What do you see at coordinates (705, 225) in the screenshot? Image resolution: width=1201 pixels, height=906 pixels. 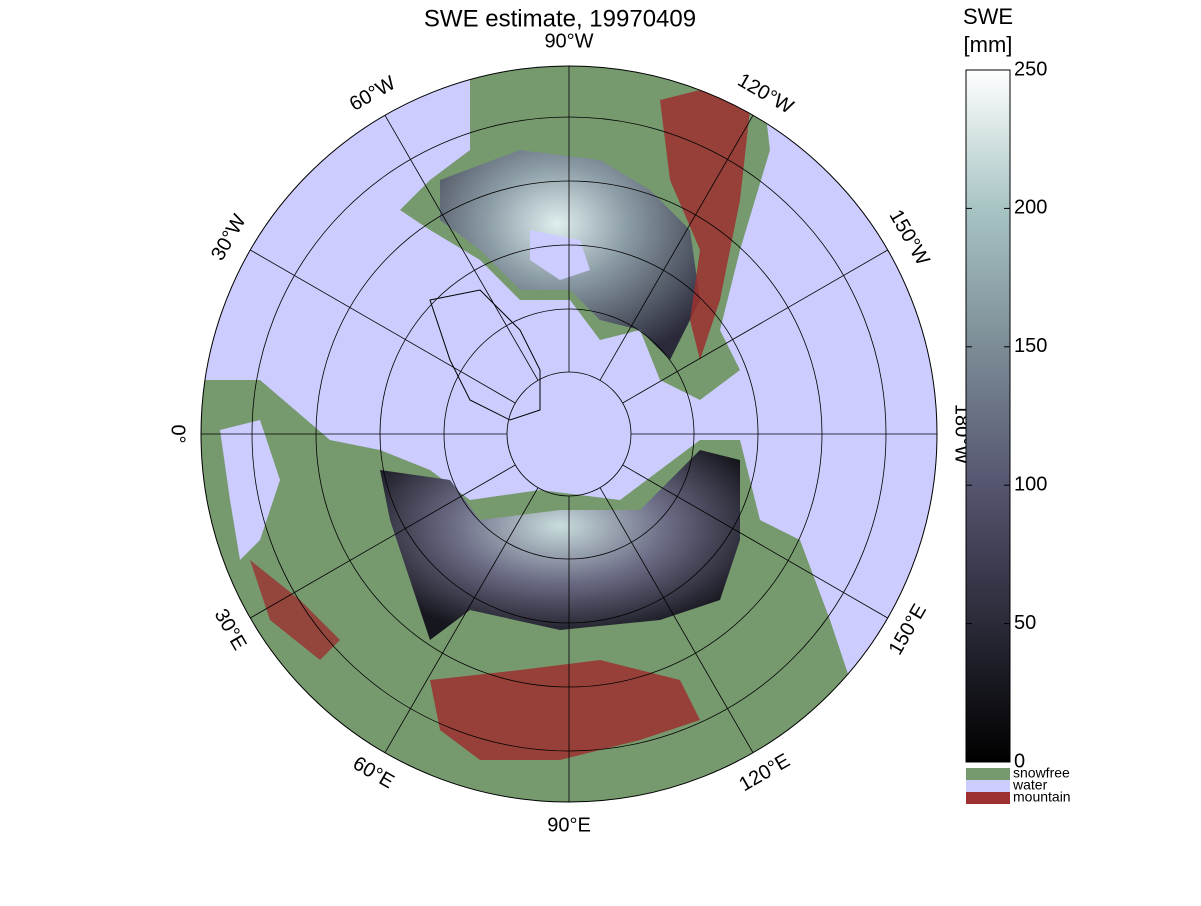 I see `mountain-rockies` at bounding box center [705, 225].